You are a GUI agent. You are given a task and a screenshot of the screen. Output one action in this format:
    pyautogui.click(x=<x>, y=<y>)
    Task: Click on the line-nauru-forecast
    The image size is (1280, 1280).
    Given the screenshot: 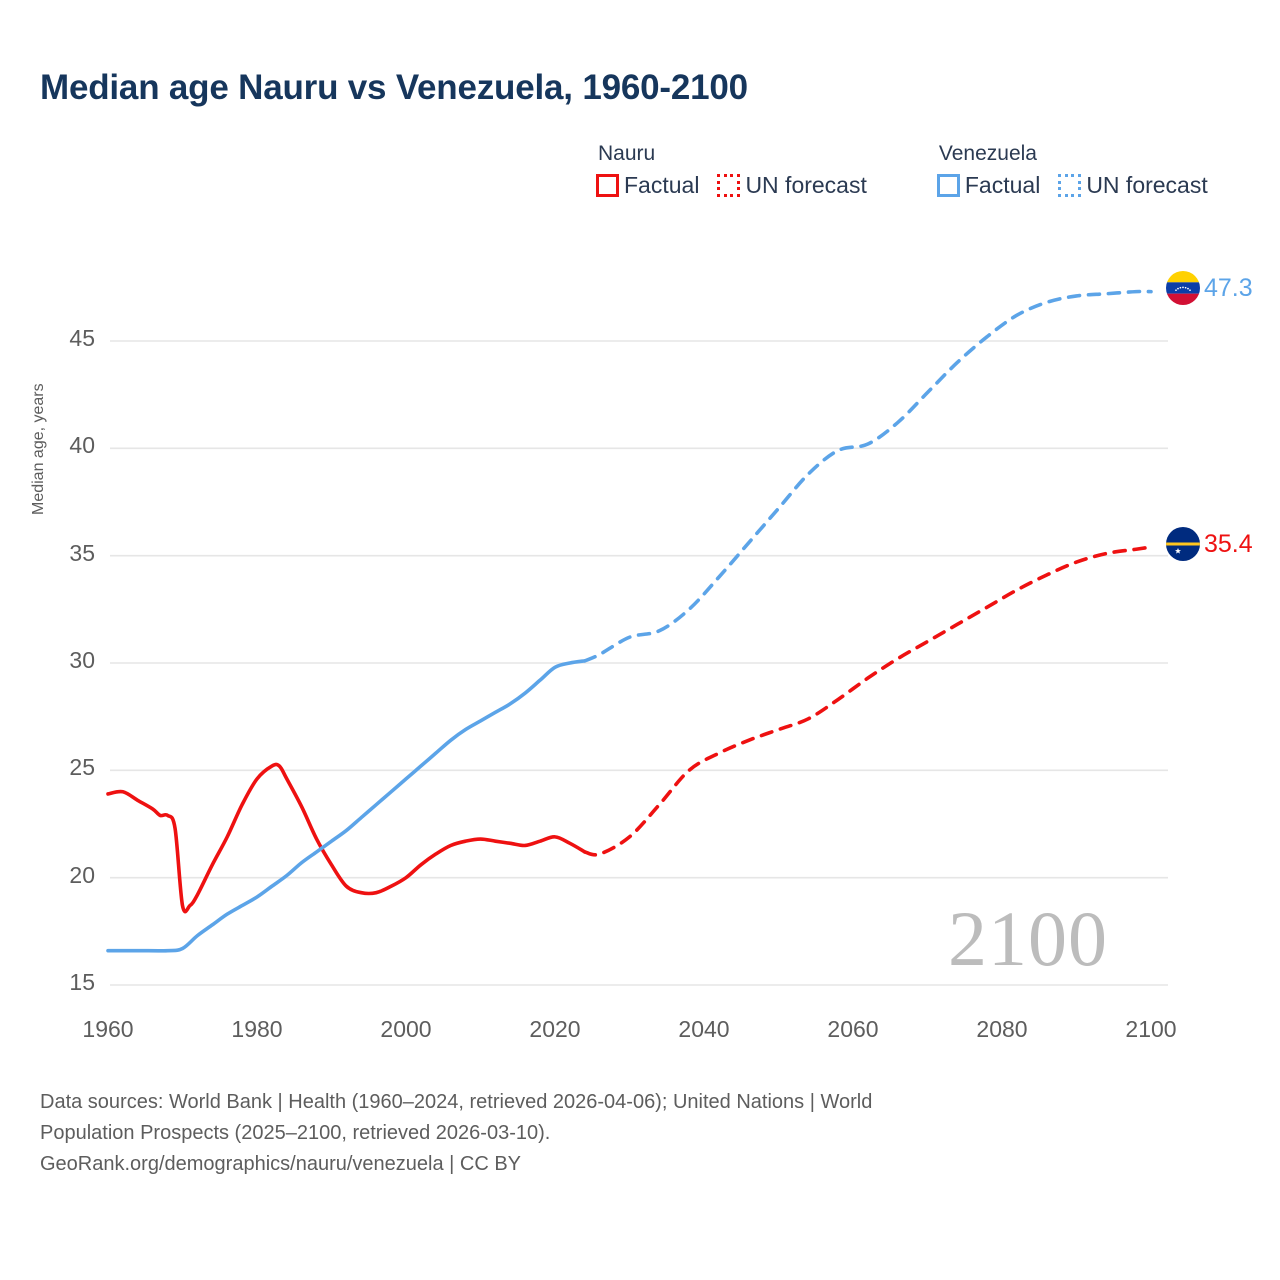 What is the action you would take?
    pyautogui.click(x=868, y=701)
    